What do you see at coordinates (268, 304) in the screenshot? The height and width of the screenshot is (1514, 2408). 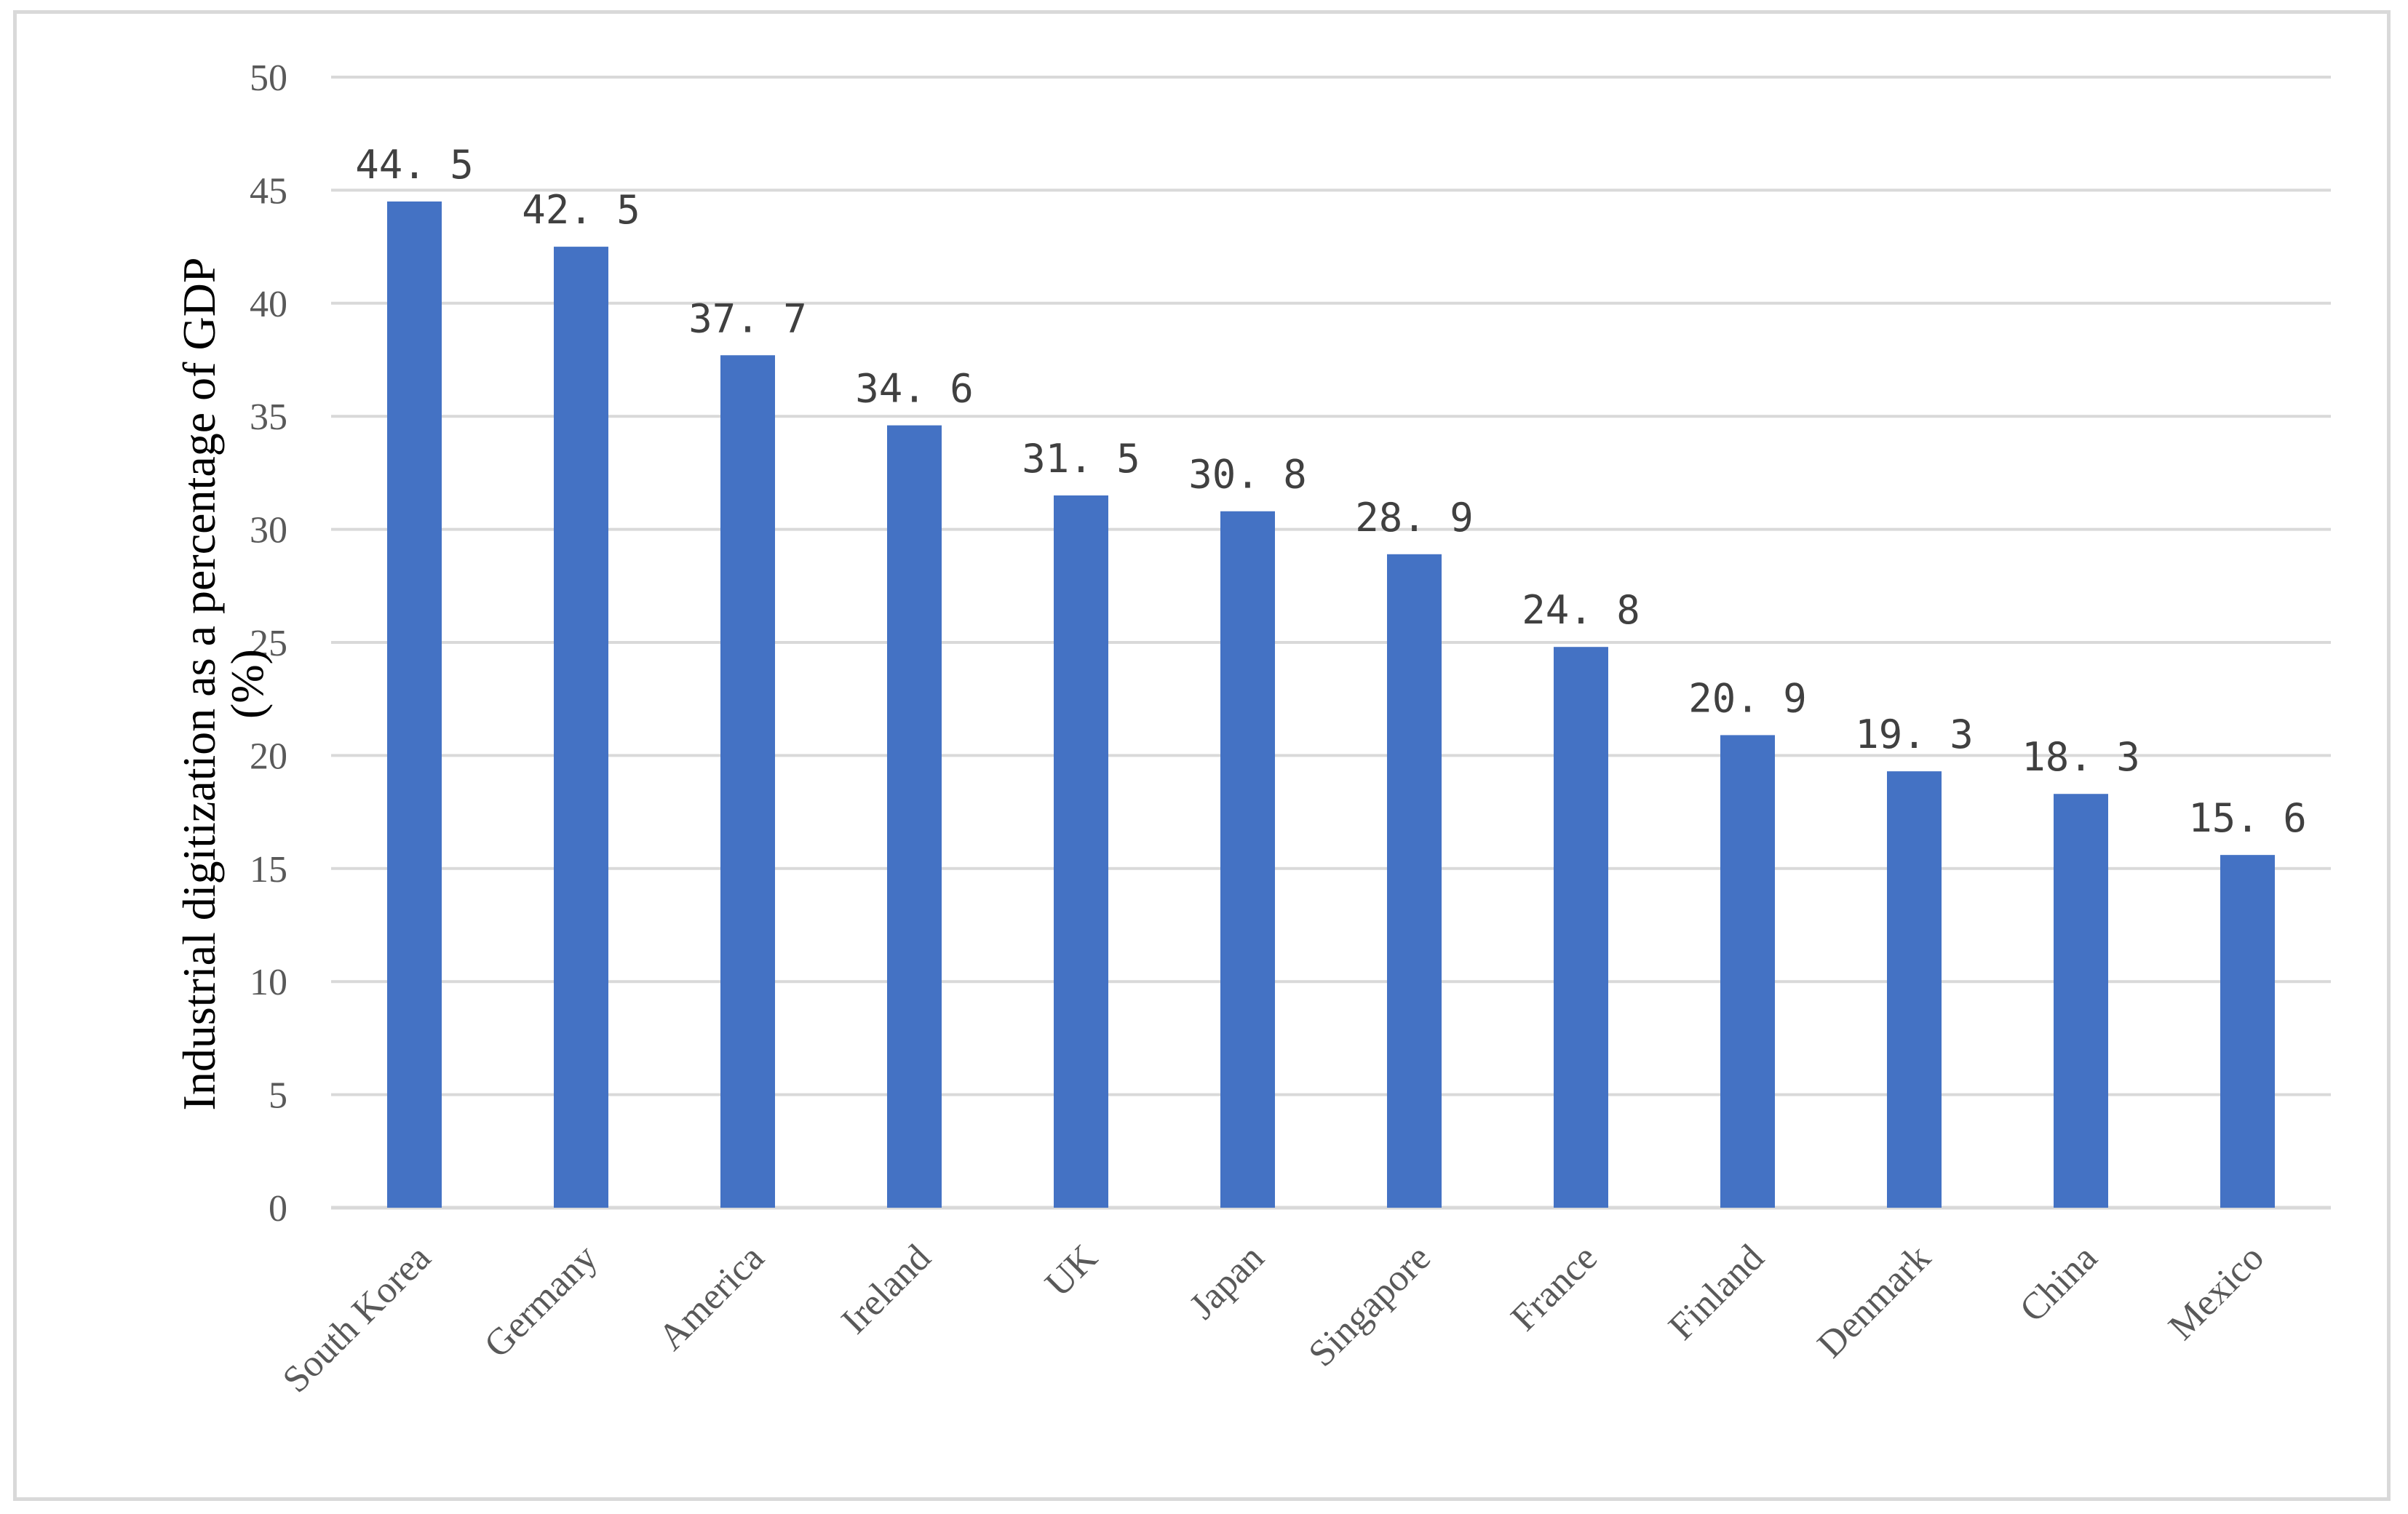 I see `y-tick-label: 40` at bounding box center [268, 304].